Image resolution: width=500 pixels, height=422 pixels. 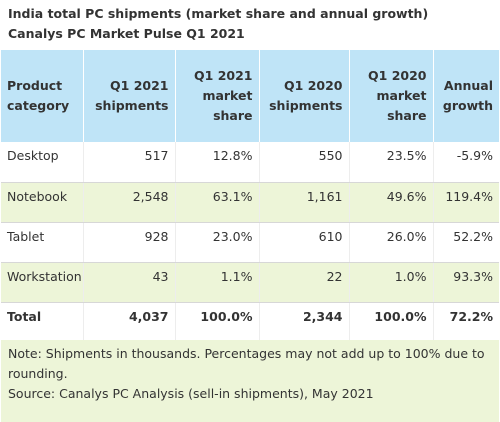 I want to click on table-cell: 43, so click(x=129, y=282).